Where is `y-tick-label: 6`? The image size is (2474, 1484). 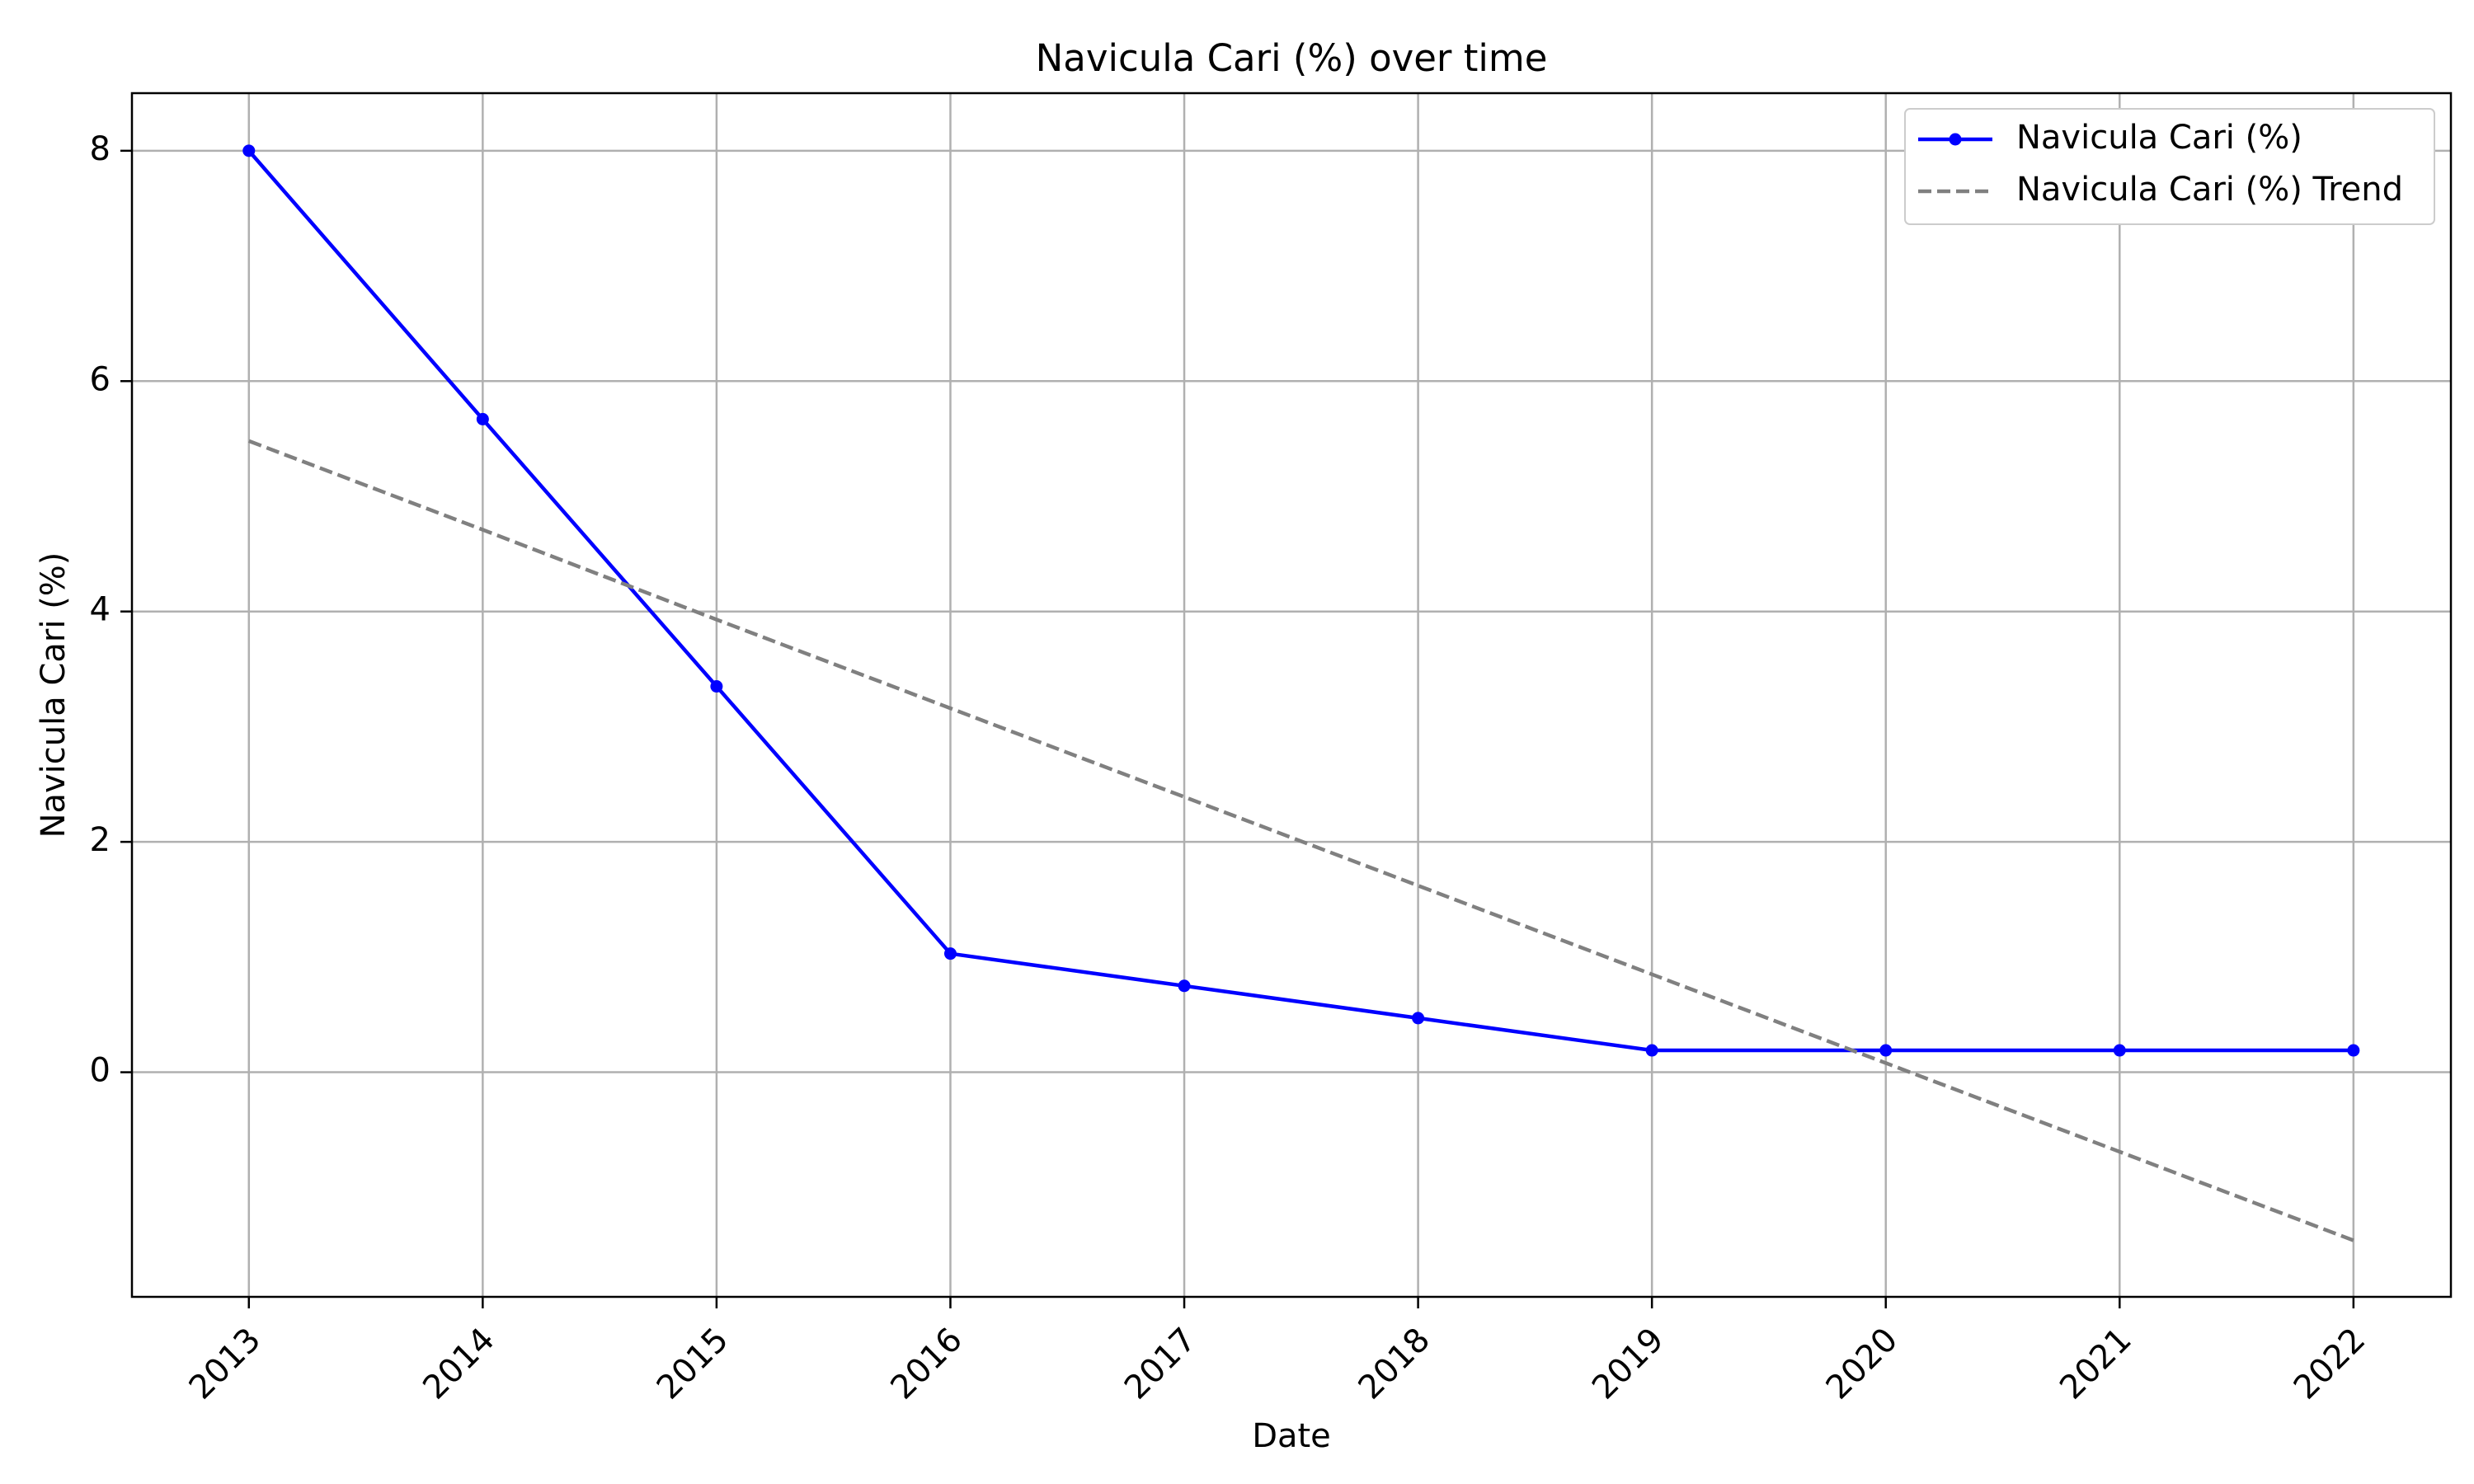 y-tick-label: 6 is located at coordinates (100, 379).